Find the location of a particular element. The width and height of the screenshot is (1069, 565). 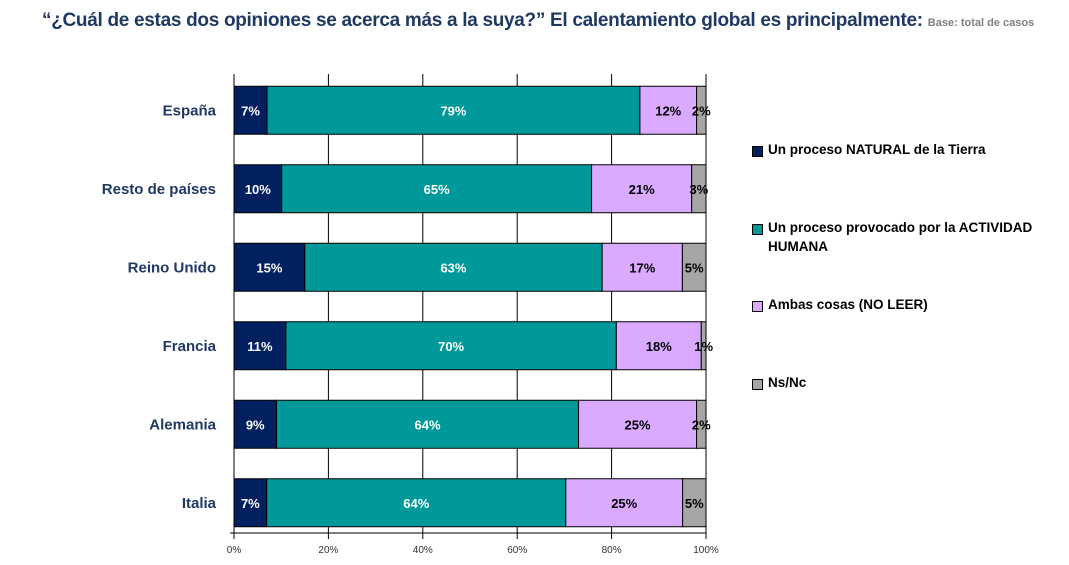

data-label: 17% is located at coordinates (642, 267).